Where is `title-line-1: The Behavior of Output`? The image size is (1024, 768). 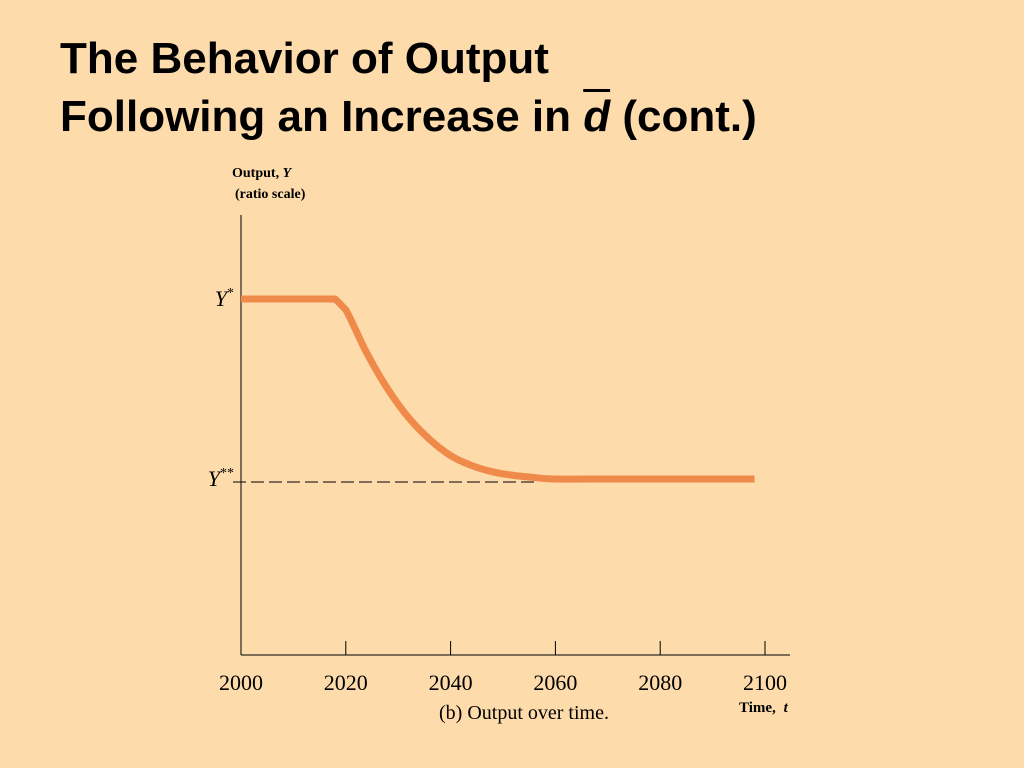
title-line-1: The Behavior of Output is located at coordinates (304, 58).